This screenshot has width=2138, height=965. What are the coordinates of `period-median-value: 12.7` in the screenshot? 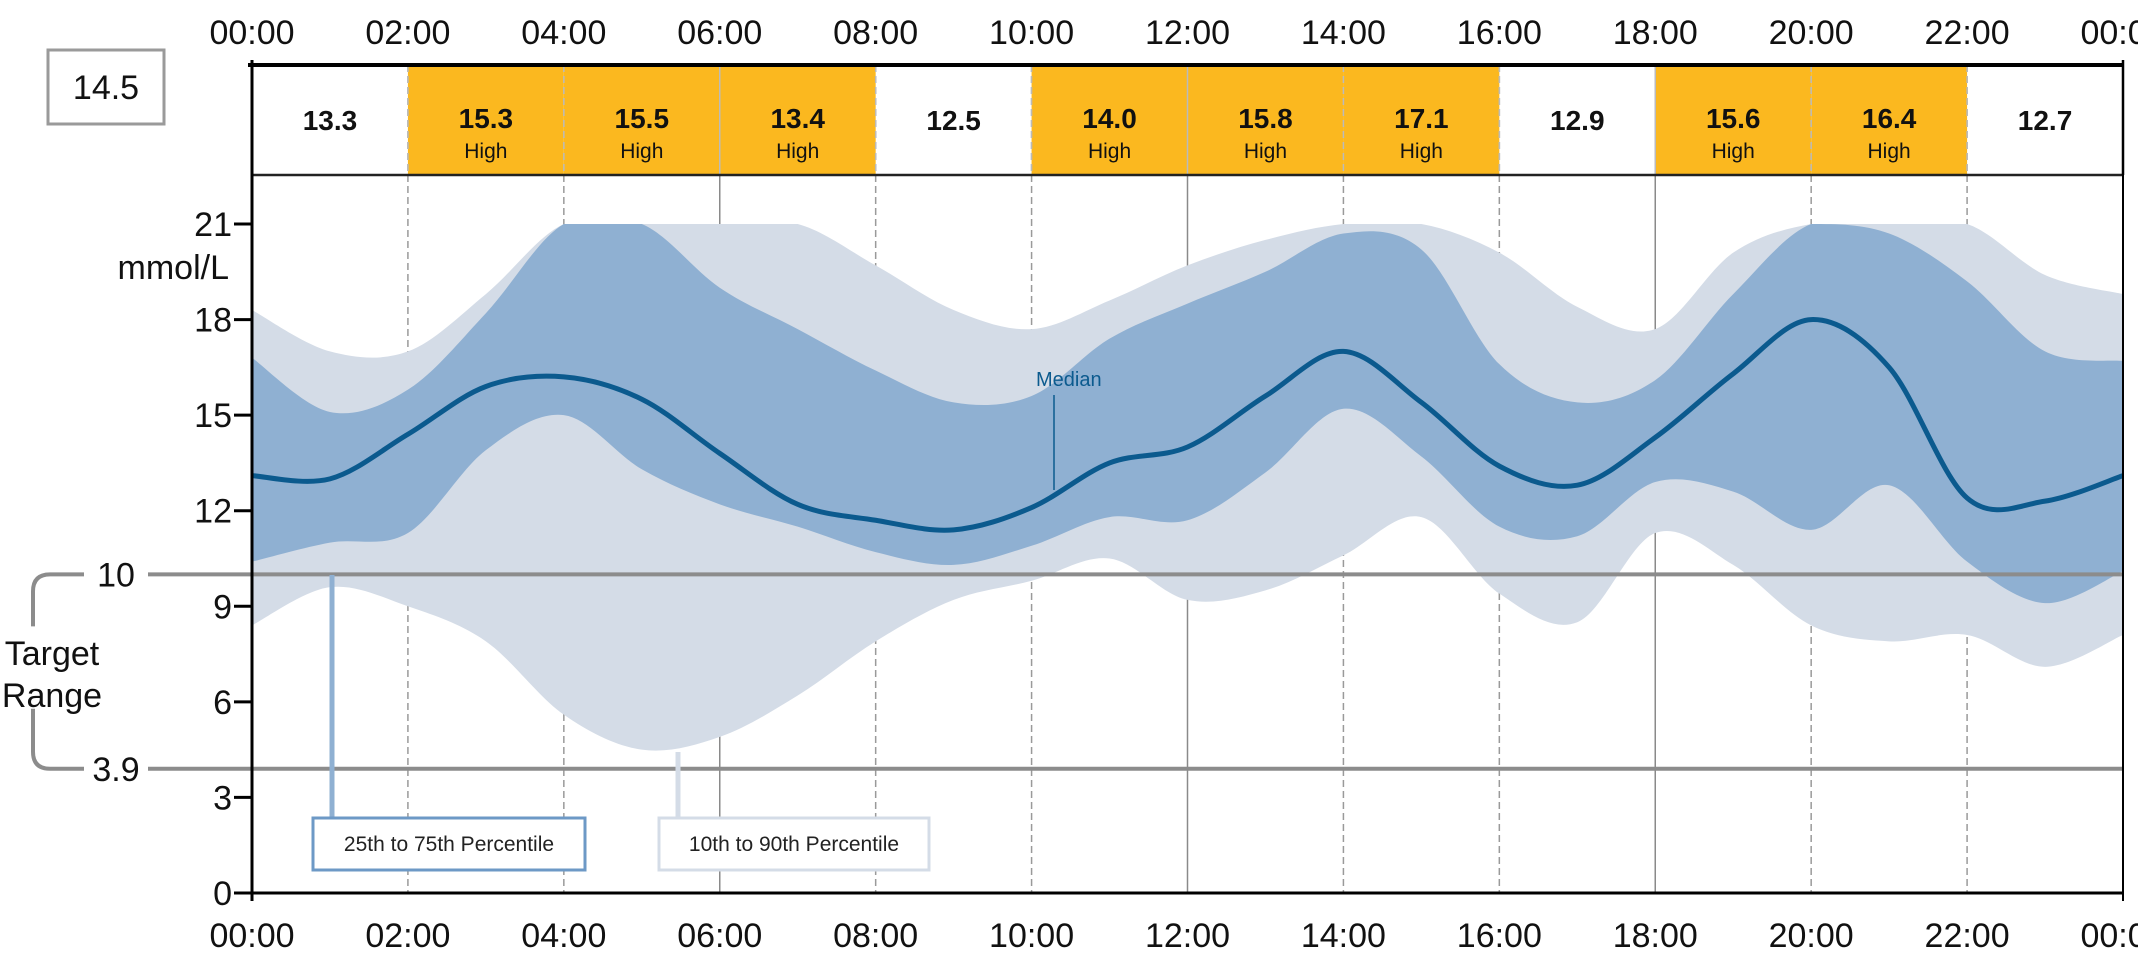 It's located at (2045, 120).